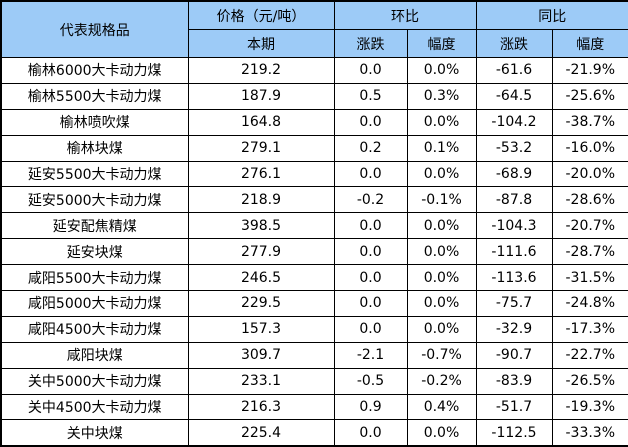 This screenshot has height=447, width=628. I want to click on table-row: 关中5000大卡动力煤 233.1 -0.5 -0.2% -83.9 -26.5%, so click(314, 381).